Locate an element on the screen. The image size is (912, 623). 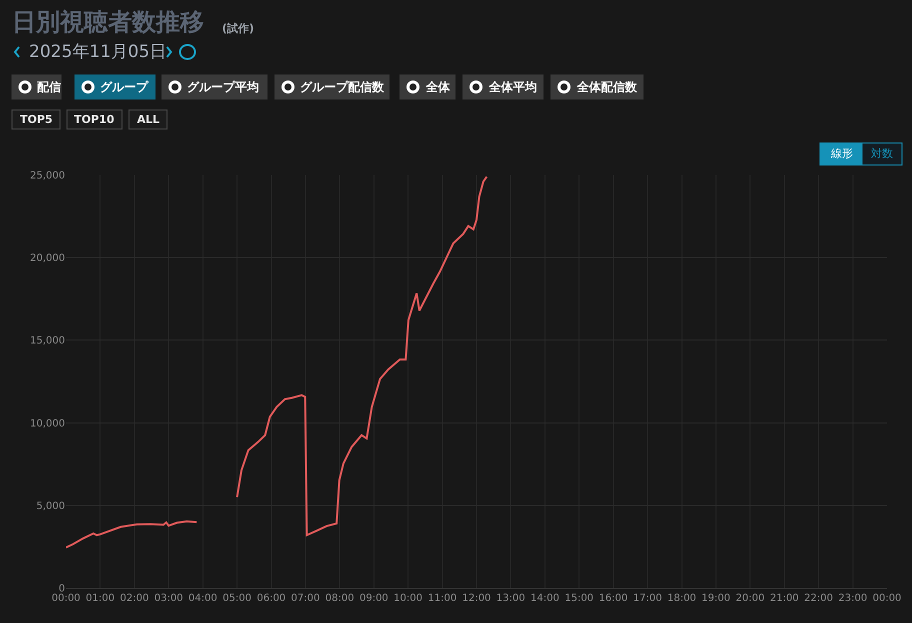
x-tick-label: 11:00 is located at coordinates (442, 598).